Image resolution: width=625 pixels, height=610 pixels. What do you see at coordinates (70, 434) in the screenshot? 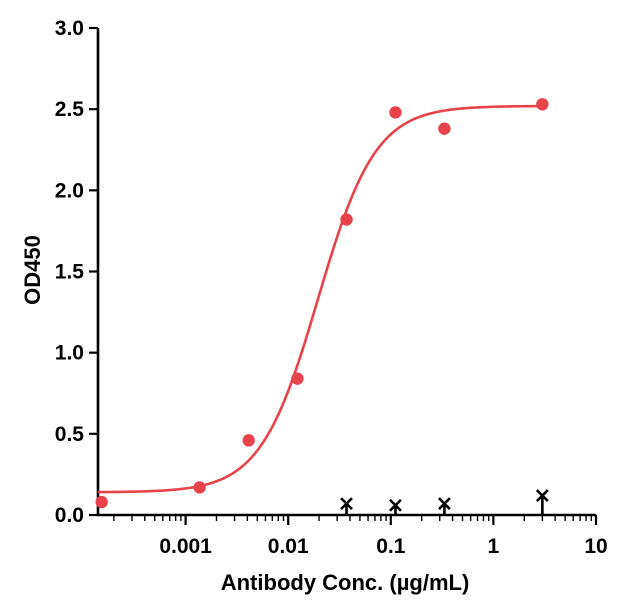
I see `y-tick-label: 0.5` at bounding box center [70, 434].